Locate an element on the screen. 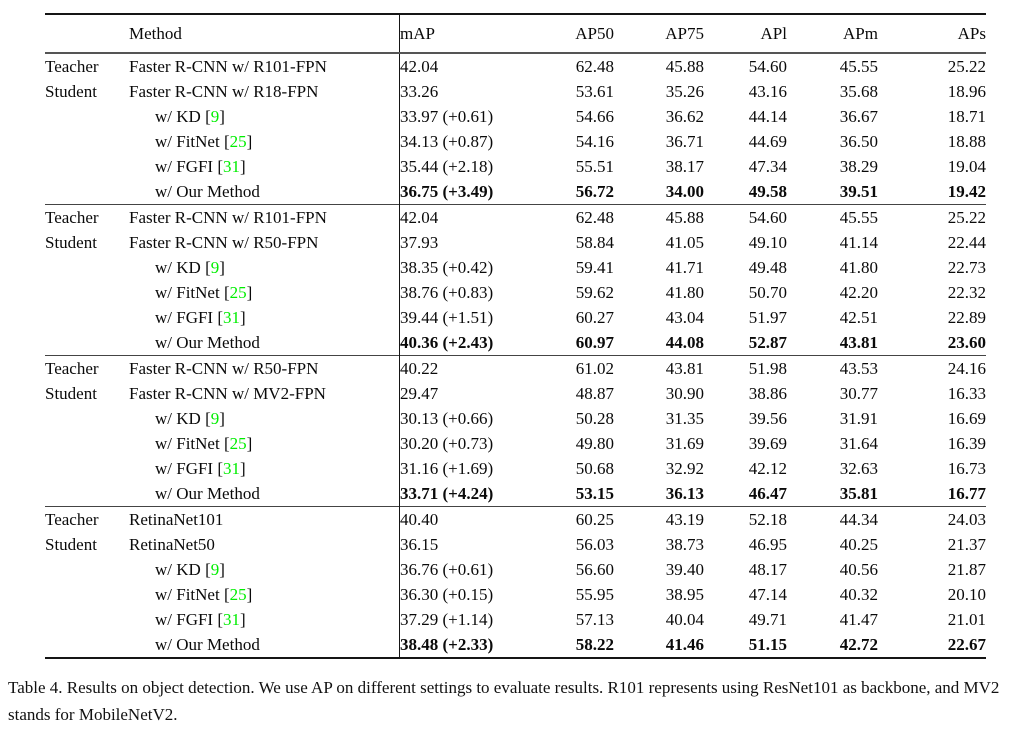  ap75-value-cell: 41.80 is located at coordinates (684, 292).